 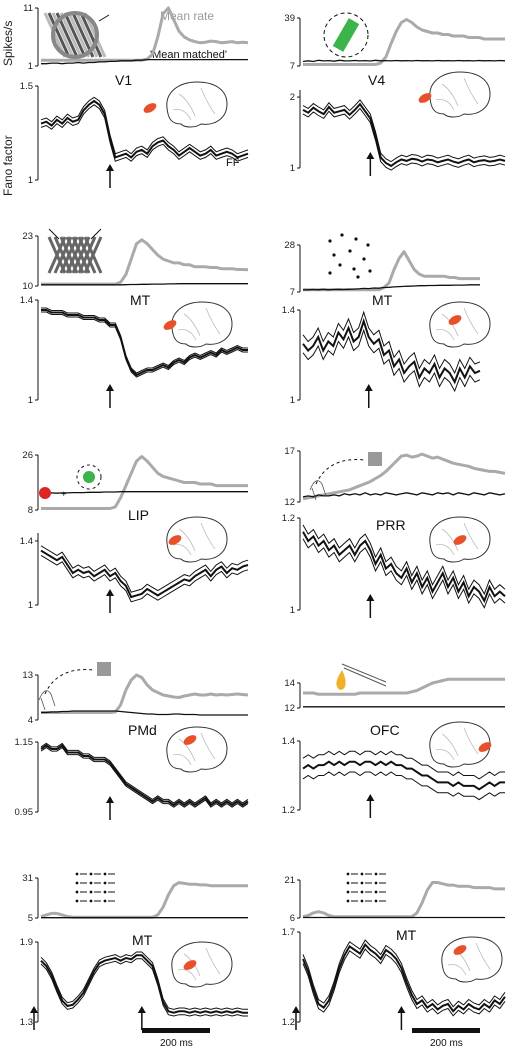 I want to click on receptive-field, so click(x=346, y=35).